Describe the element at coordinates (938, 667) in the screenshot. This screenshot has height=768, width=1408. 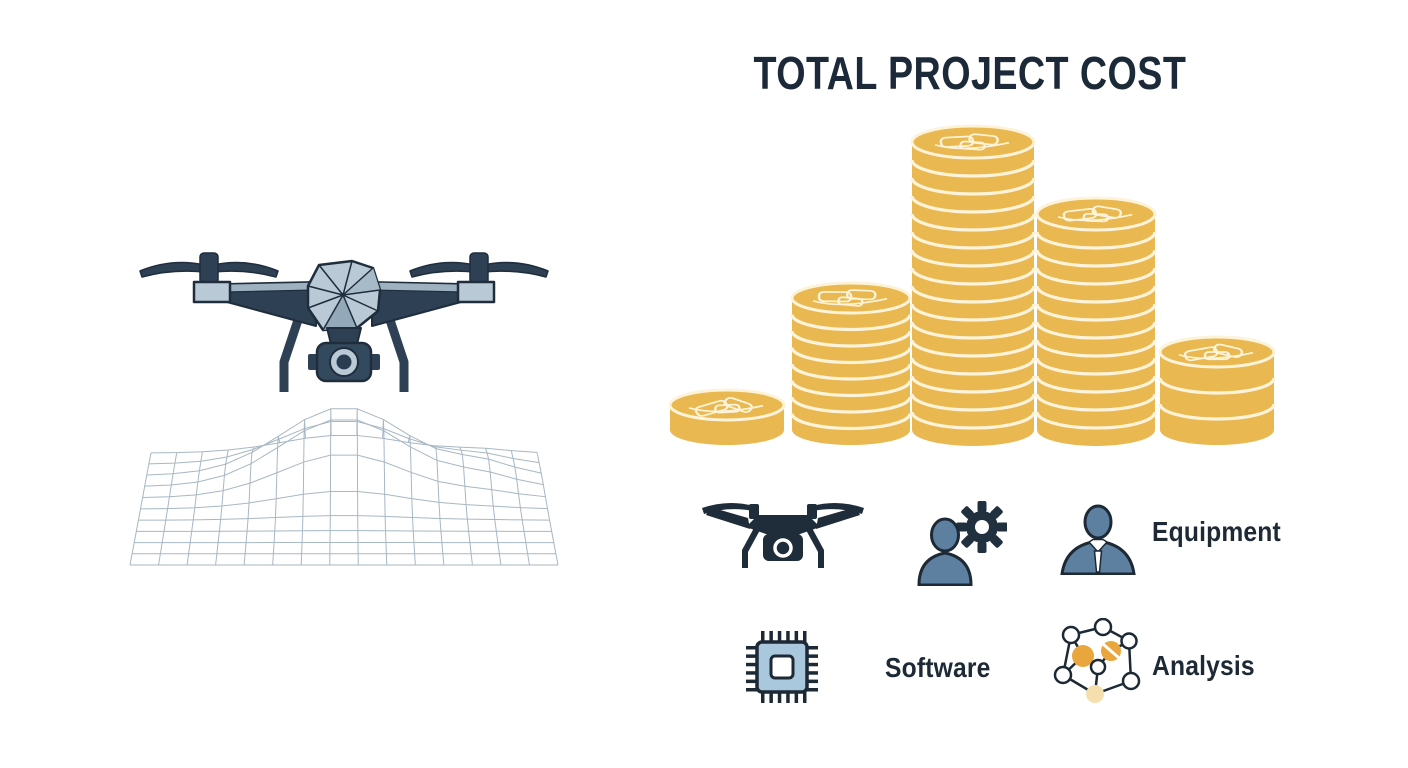
I see `legend-label-software: Software` at that location.